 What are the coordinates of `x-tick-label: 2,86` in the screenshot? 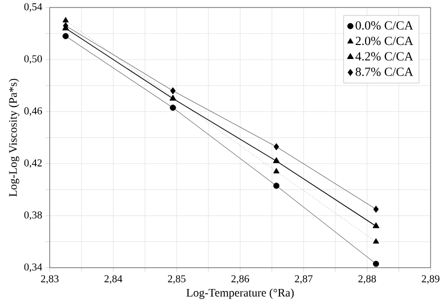 It's located at (240, 279).